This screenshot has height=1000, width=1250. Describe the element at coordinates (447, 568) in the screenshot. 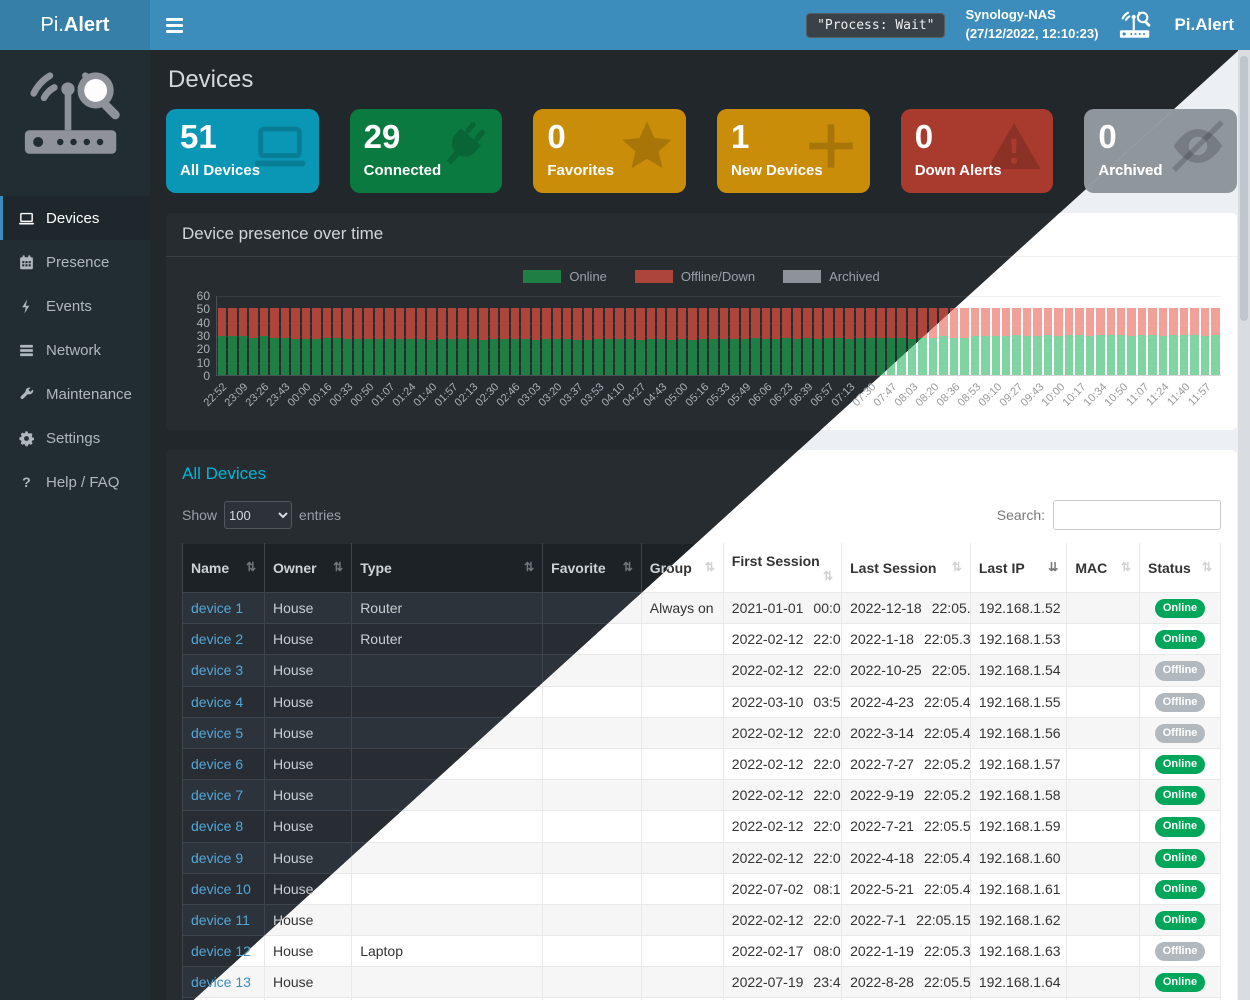

I see `column-header-type: Type⇅` at that location.